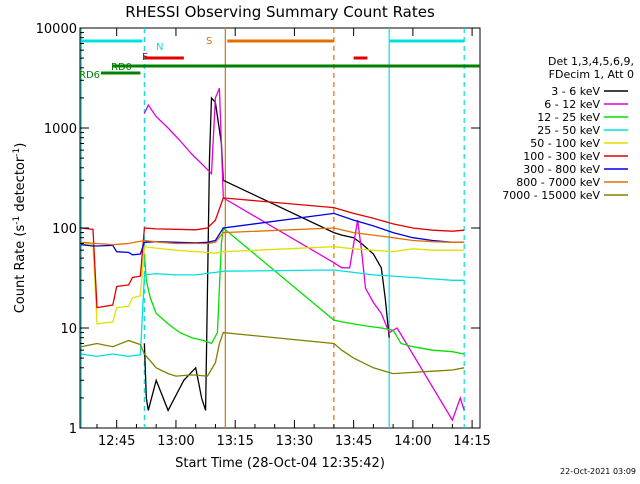  What do you see at coordinates (145, 57) in the screenshot?
I see `flag-label-4: F` at bounding box center [145, 57].